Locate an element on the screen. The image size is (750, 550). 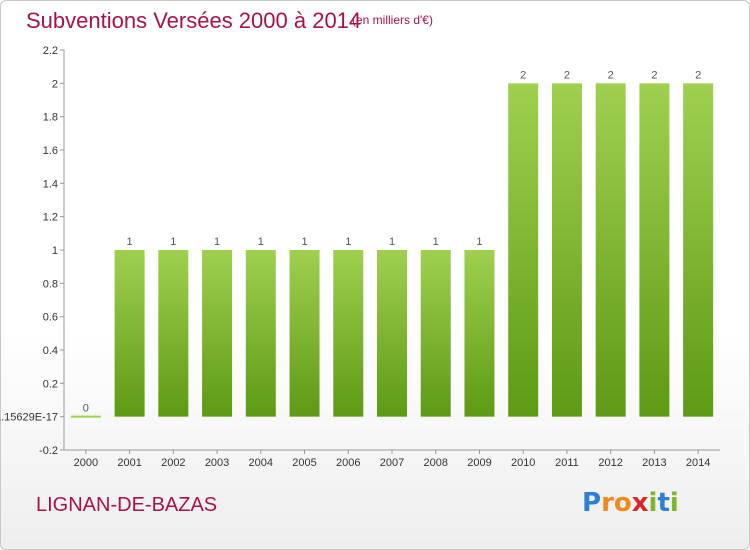
x-tick-label: 2004 is located at coordinates (261, 463).